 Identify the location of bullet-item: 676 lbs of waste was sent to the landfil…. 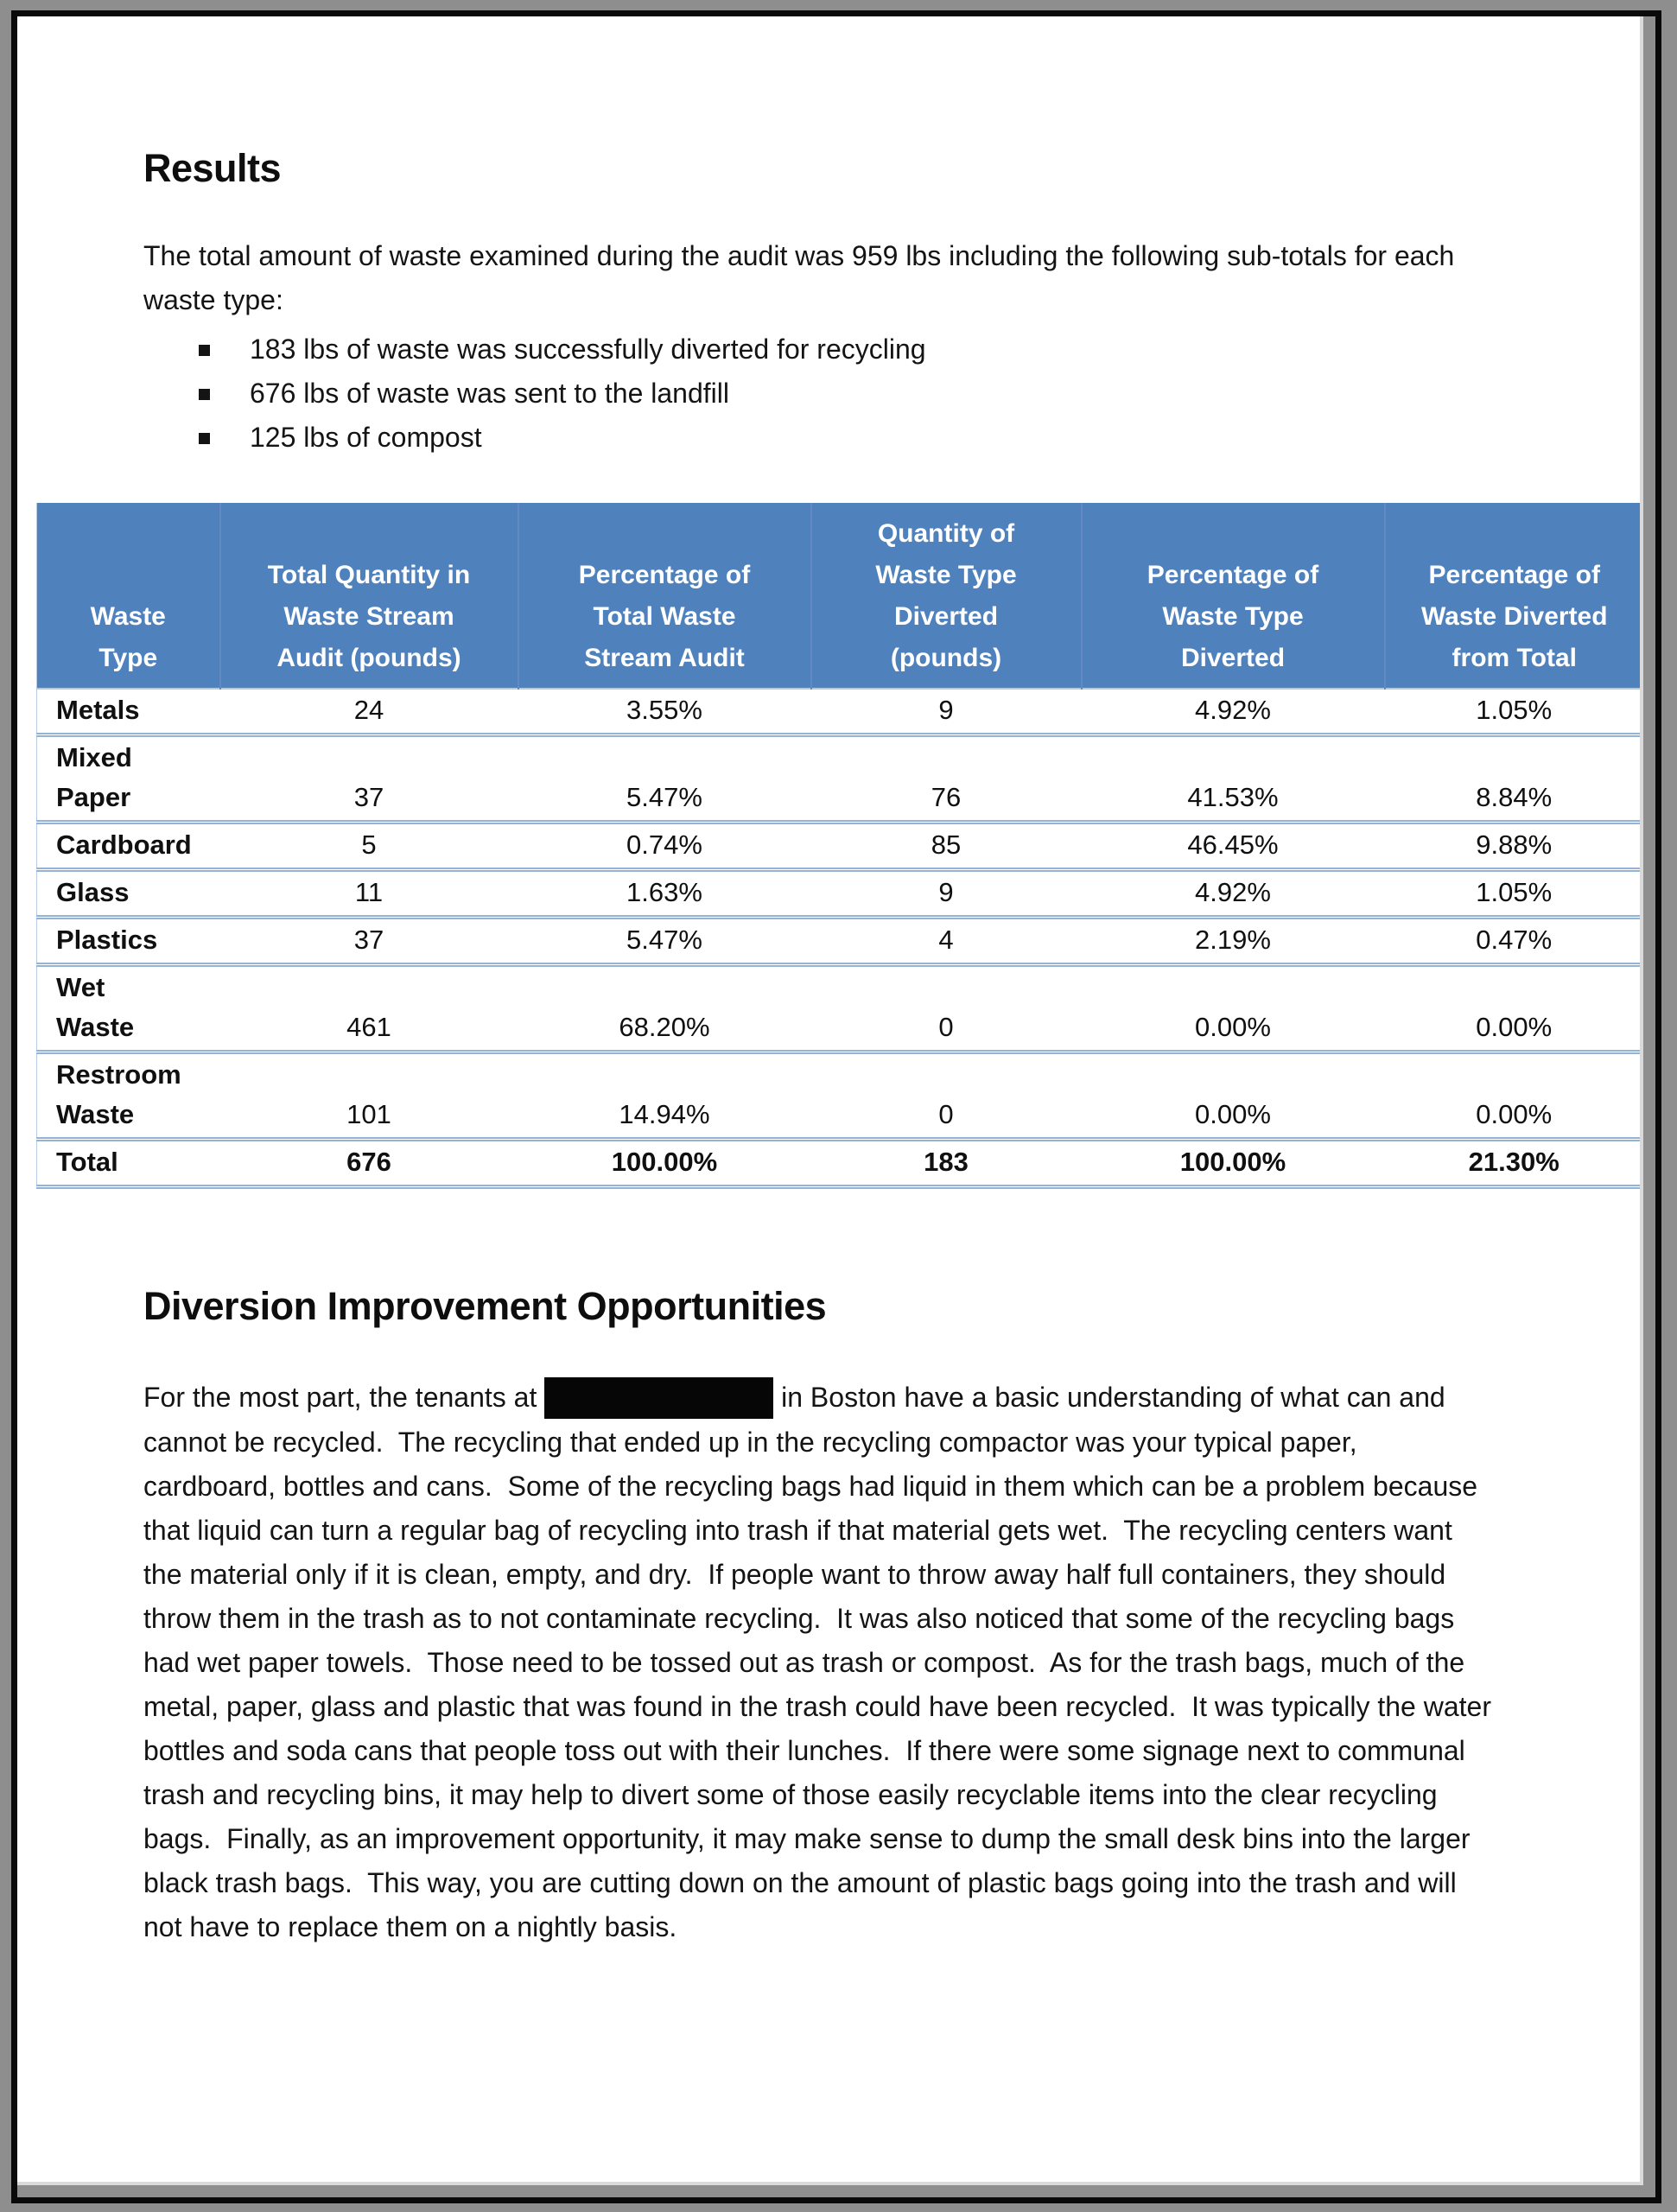
(919, 394).